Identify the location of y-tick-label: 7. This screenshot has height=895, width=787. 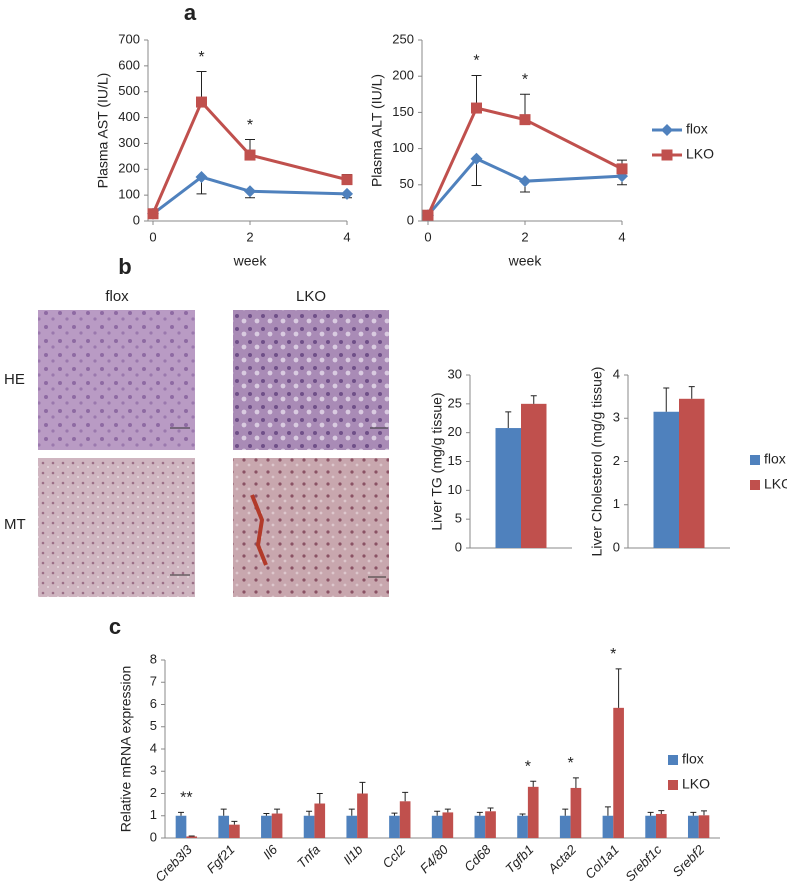
(153, 681).